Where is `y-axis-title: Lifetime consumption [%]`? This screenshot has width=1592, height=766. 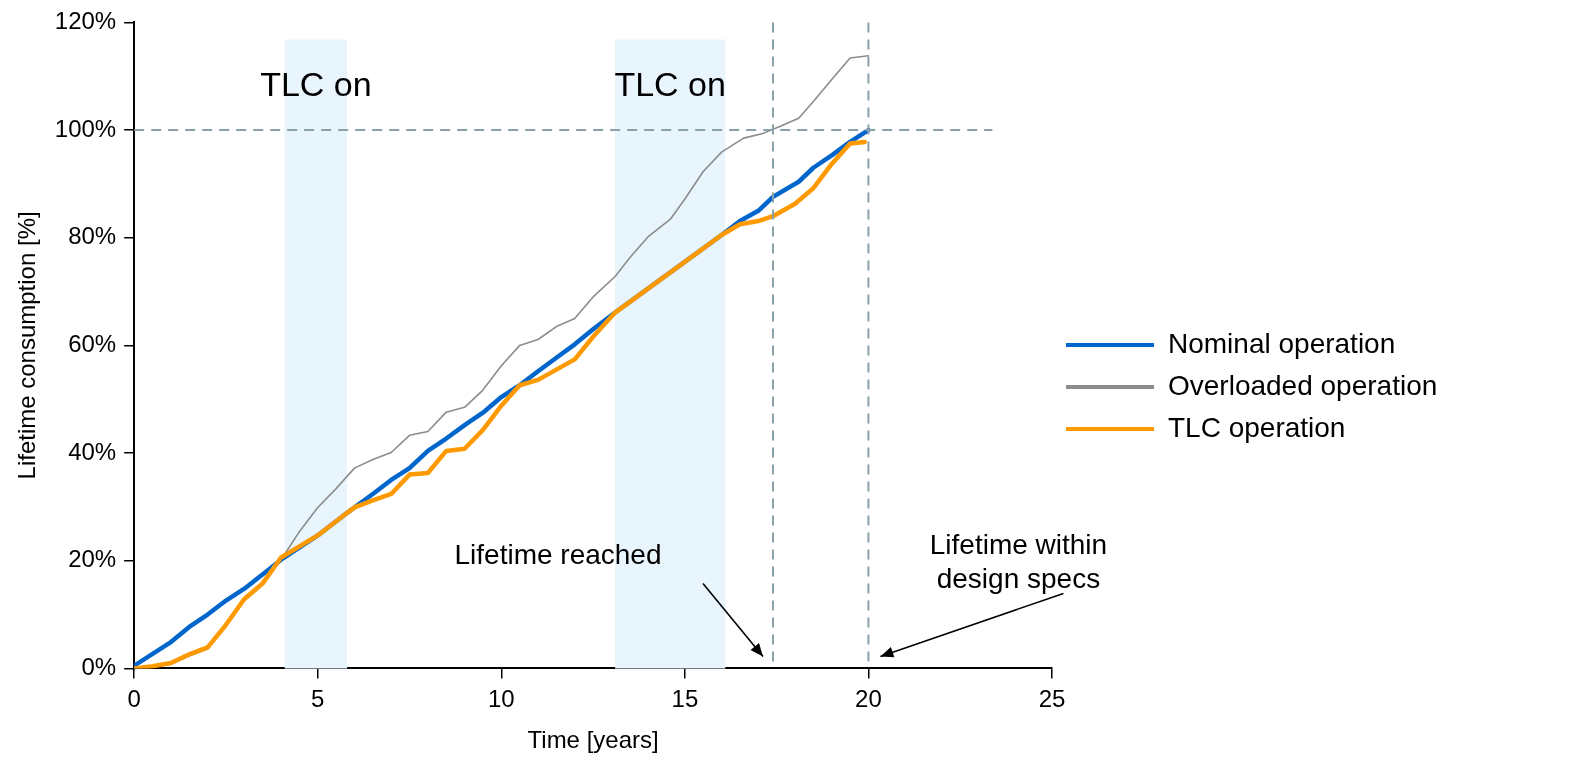
y-axis-title: Lifetime consumption [%] is located at coordinates (27, 345).